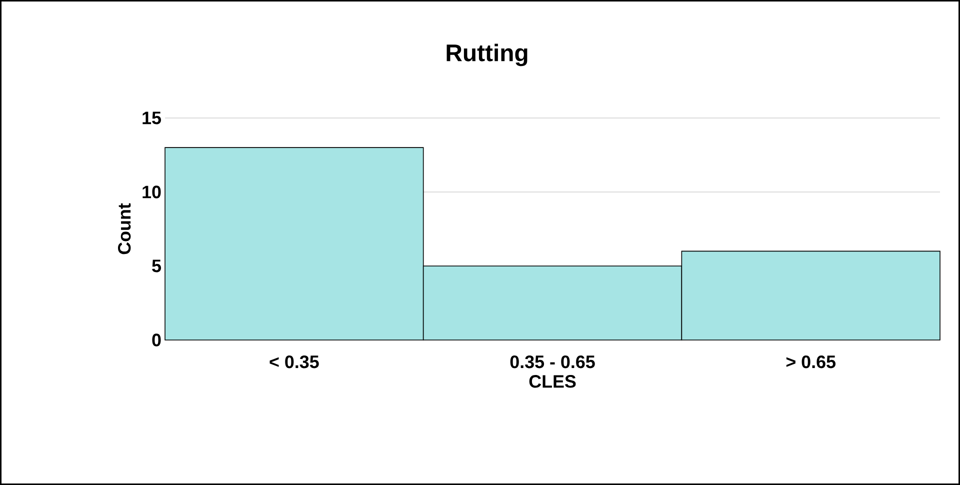 Image resolution: width=960 pixels, height=485 pixels. Describe the element at coordinates (156, 340) in the screenshot. I see `y-tick-label: 0` at that location.